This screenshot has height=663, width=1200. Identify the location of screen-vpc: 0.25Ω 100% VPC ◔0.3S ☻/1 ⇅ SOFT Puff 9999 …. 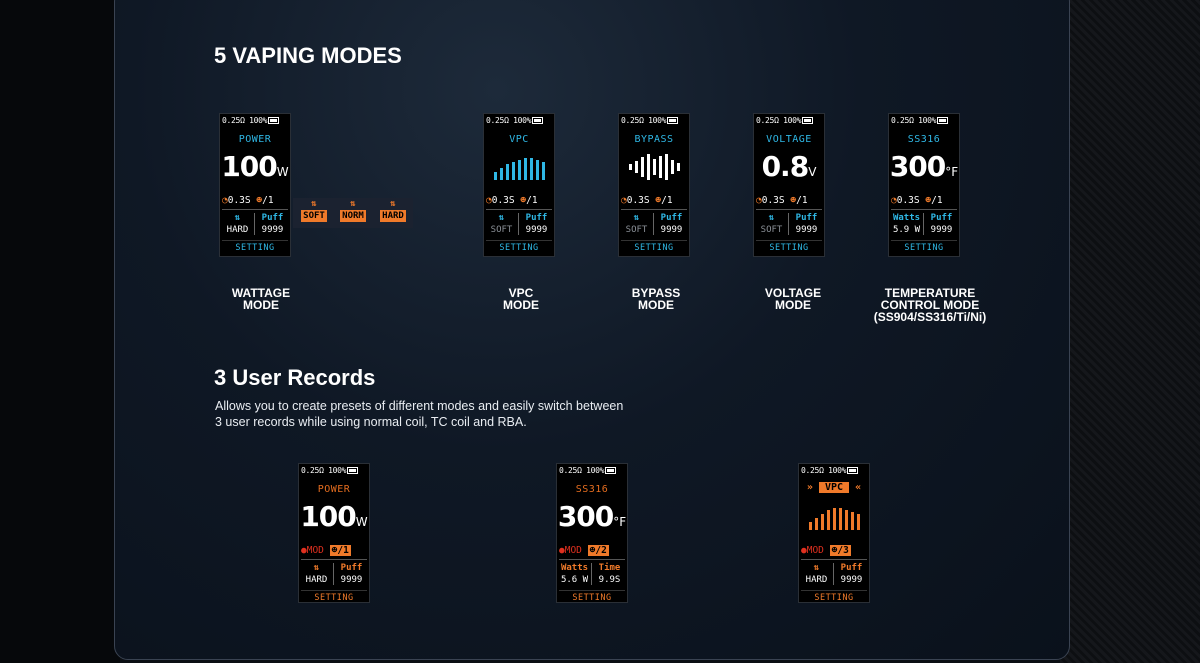
(519, 185).